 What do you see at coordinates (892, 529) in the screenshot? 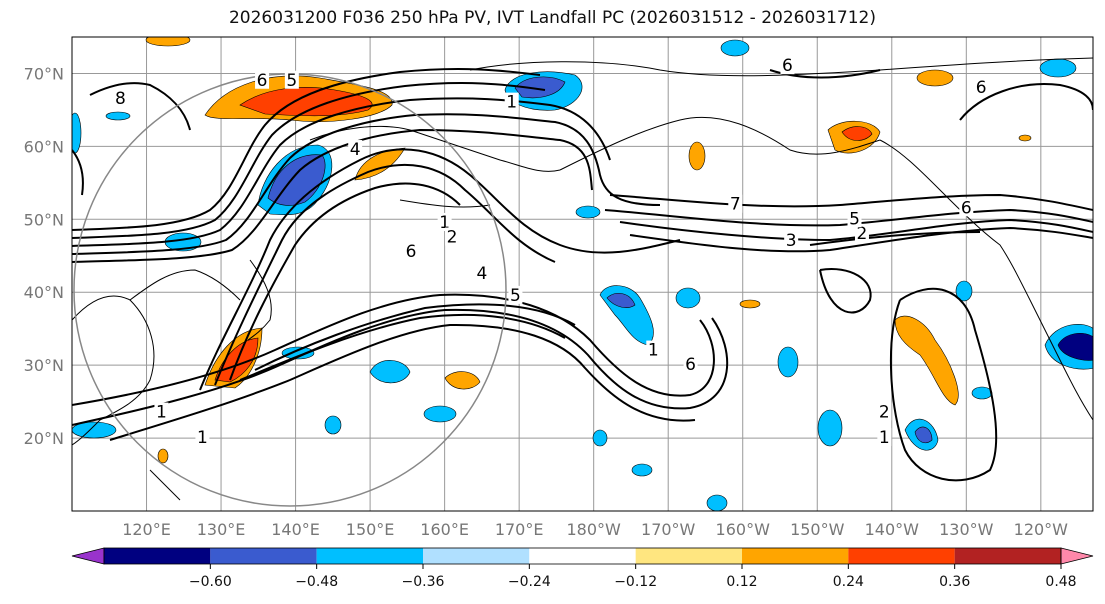
I see `lon-label: 140°W` at bounding box center [892, 529].